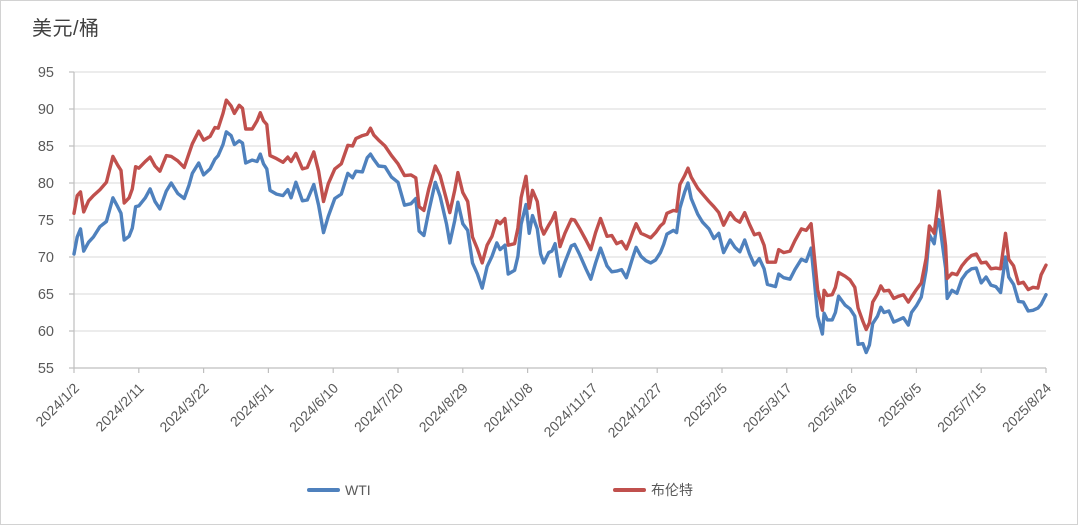  Describe the element at coordinates (46, 369) in the screenshot. I see `y-tick-label: 55` at that location.